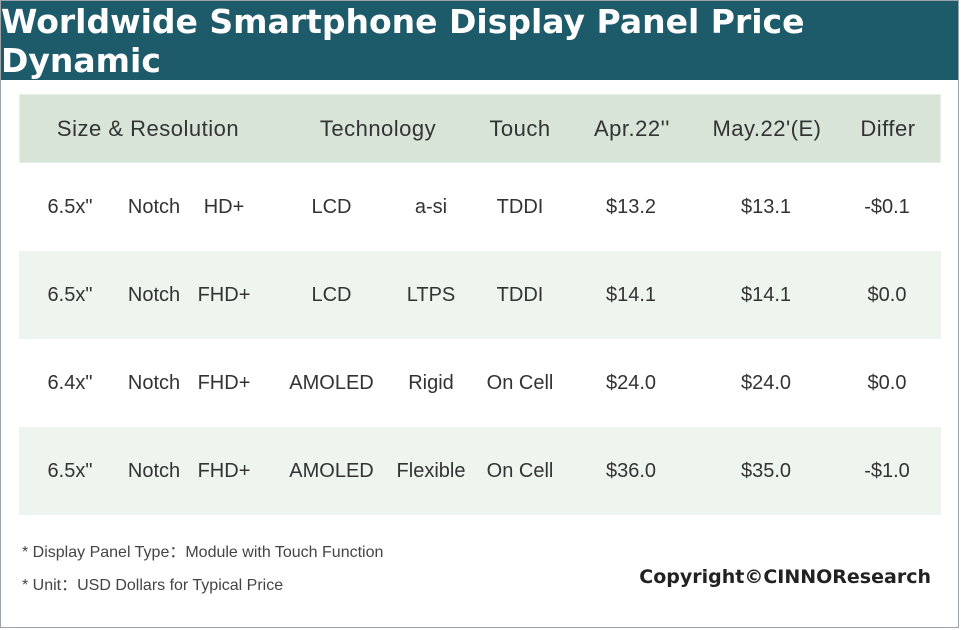 Image resolution: width=961 pixels, height=630 pixels. Describe the element at coordinates (767, 128) in the screenshot. I see `header-may: May.22'(E)` at that location.